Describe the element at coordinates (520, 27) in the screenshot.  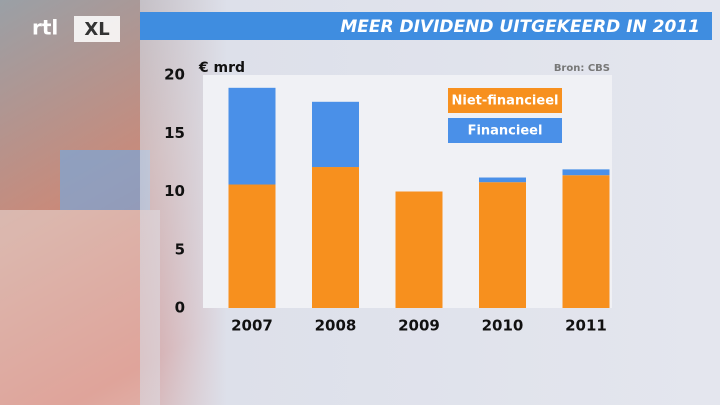
I see `chart-title: MEER DIVIDEND UITGEKEERD IN 2011` at that location.